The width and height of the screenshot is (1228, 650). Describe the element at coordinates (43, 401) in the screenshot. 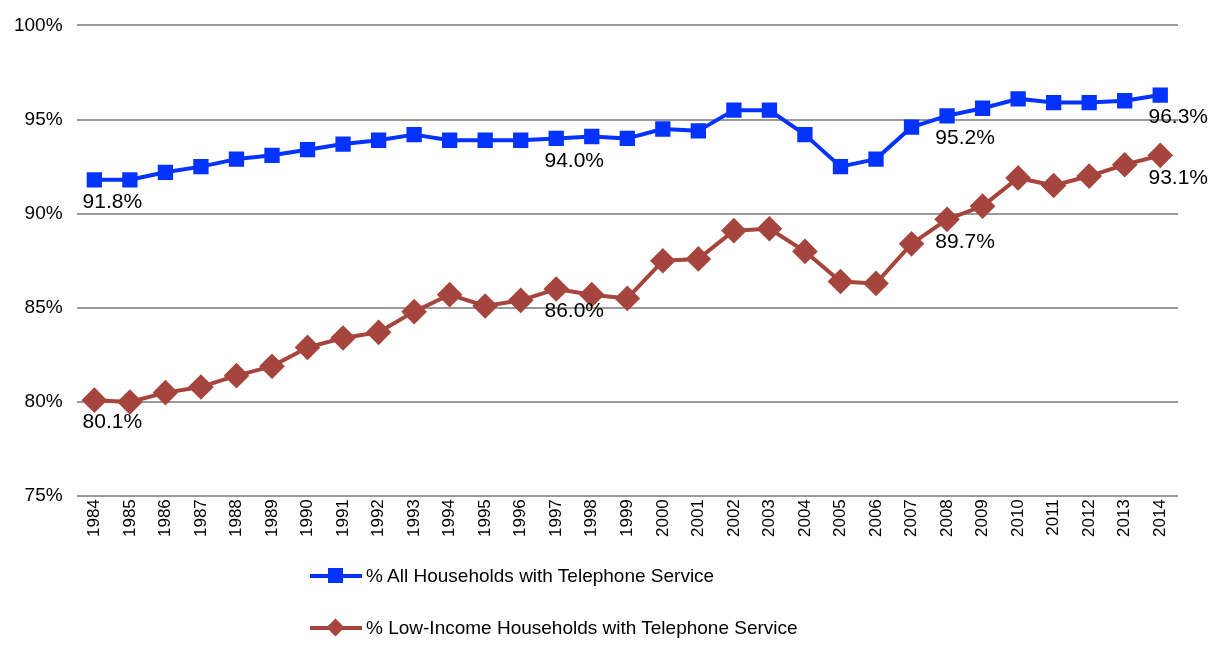

I see `y-tick-label: 80%` at that location.